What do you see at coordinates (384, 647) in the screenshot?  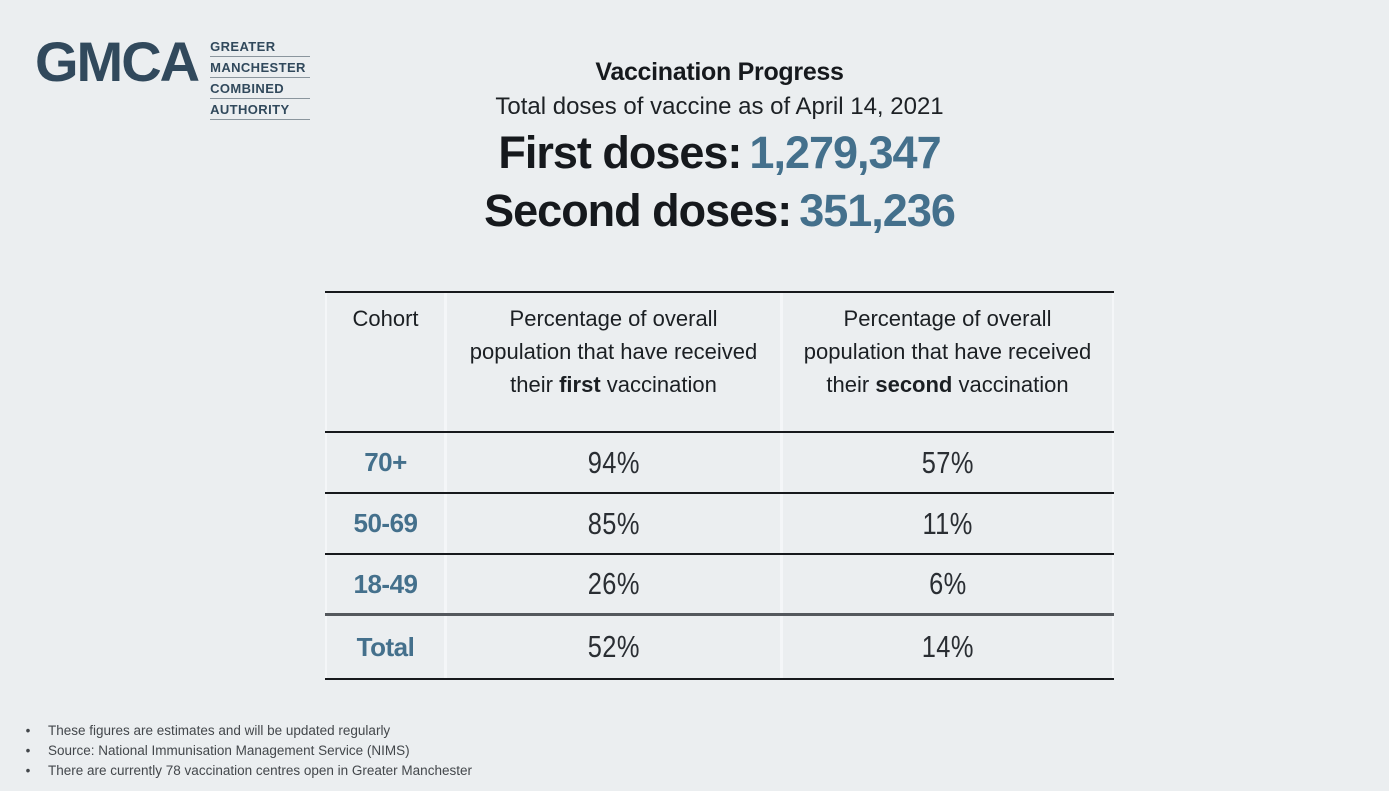 I see `cohort-label: Total` at bounding box center [384, 647].